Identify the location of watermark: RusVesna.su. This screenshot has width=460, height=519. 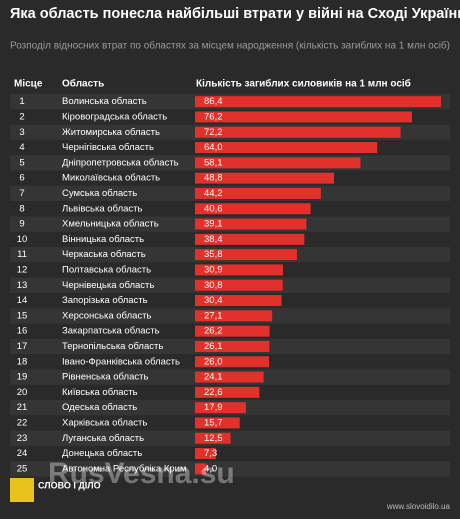
(141, 473).